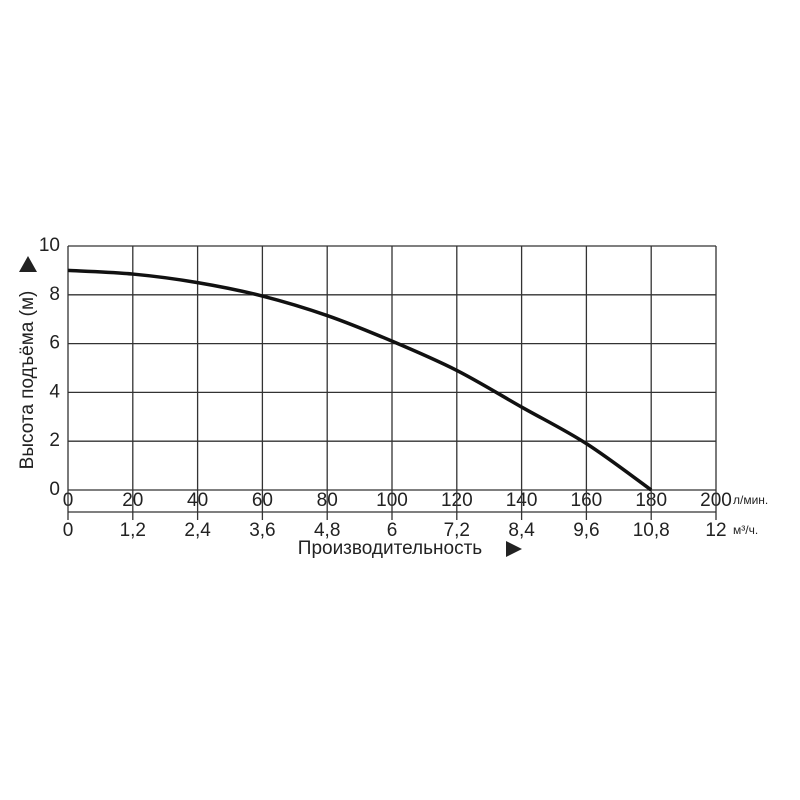 The height and width of the screenshot is (800, 800). What do you see at coordinates (28, 264) in the screenshot?
I see `y-axis-arrow` at bounding box center [28, 264].